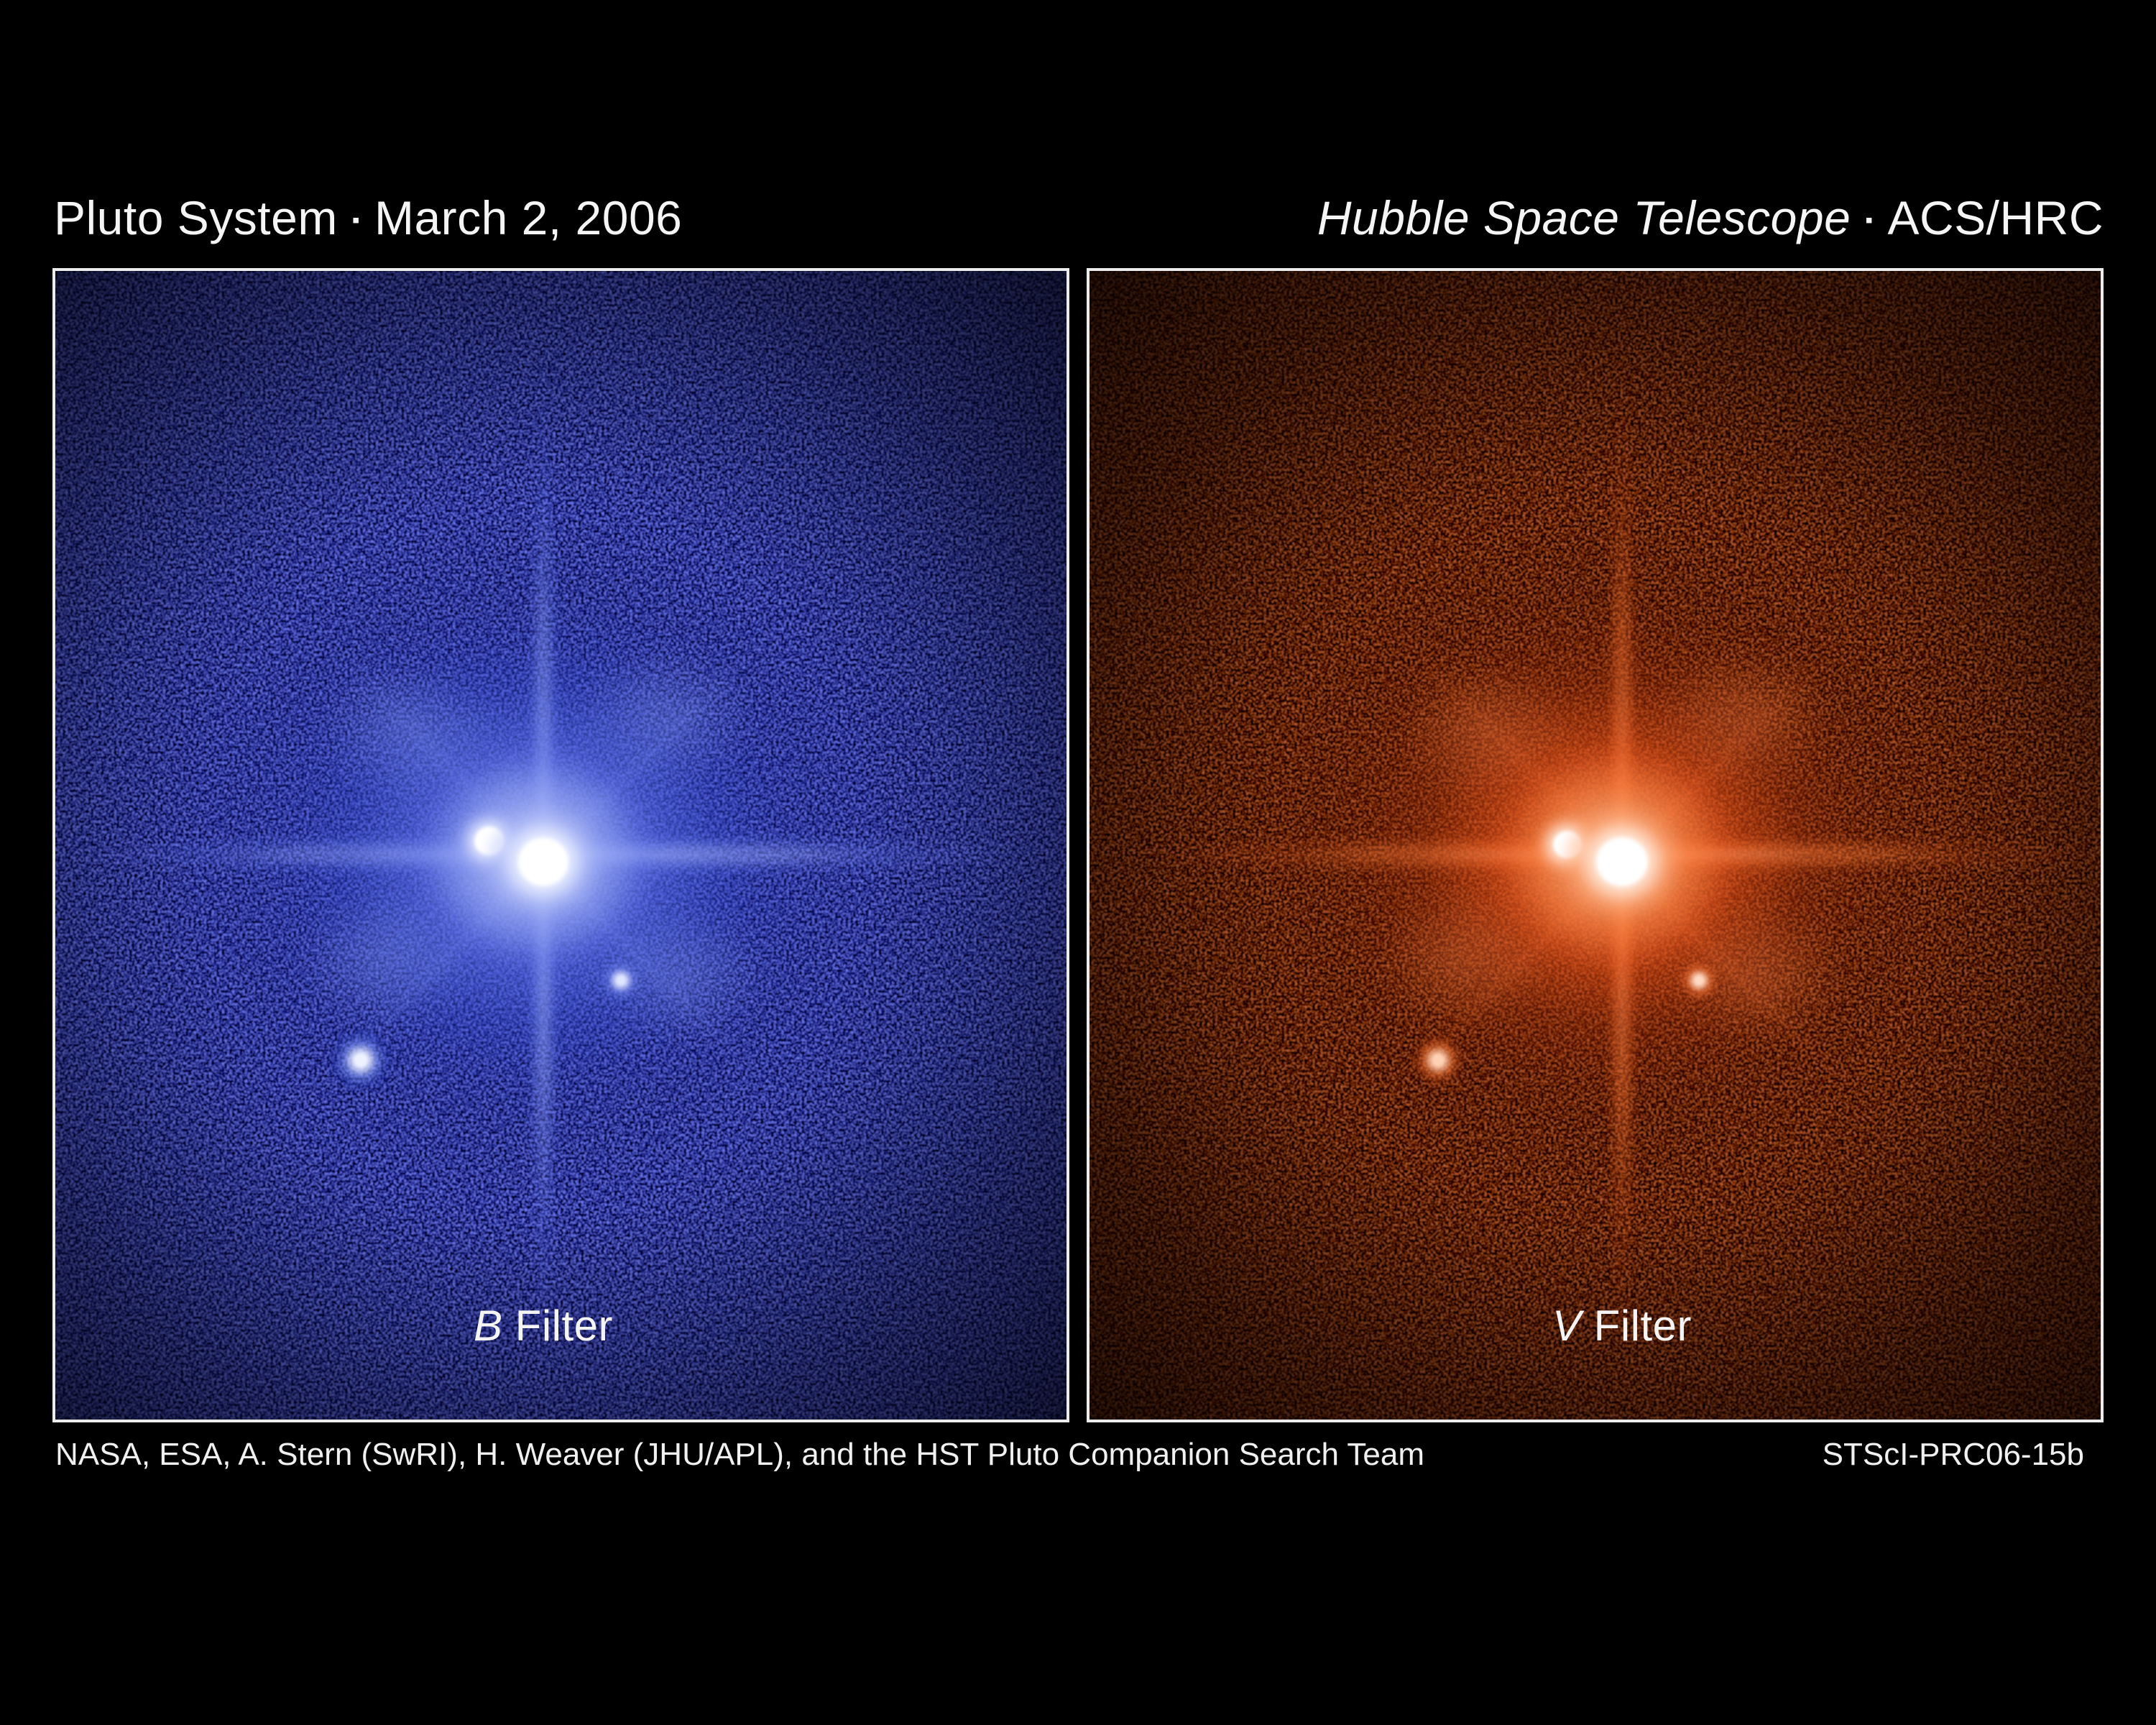 This screenshot has width=2156, height=1725. I want to click on page-title: Pluto System, so click(196, 217).